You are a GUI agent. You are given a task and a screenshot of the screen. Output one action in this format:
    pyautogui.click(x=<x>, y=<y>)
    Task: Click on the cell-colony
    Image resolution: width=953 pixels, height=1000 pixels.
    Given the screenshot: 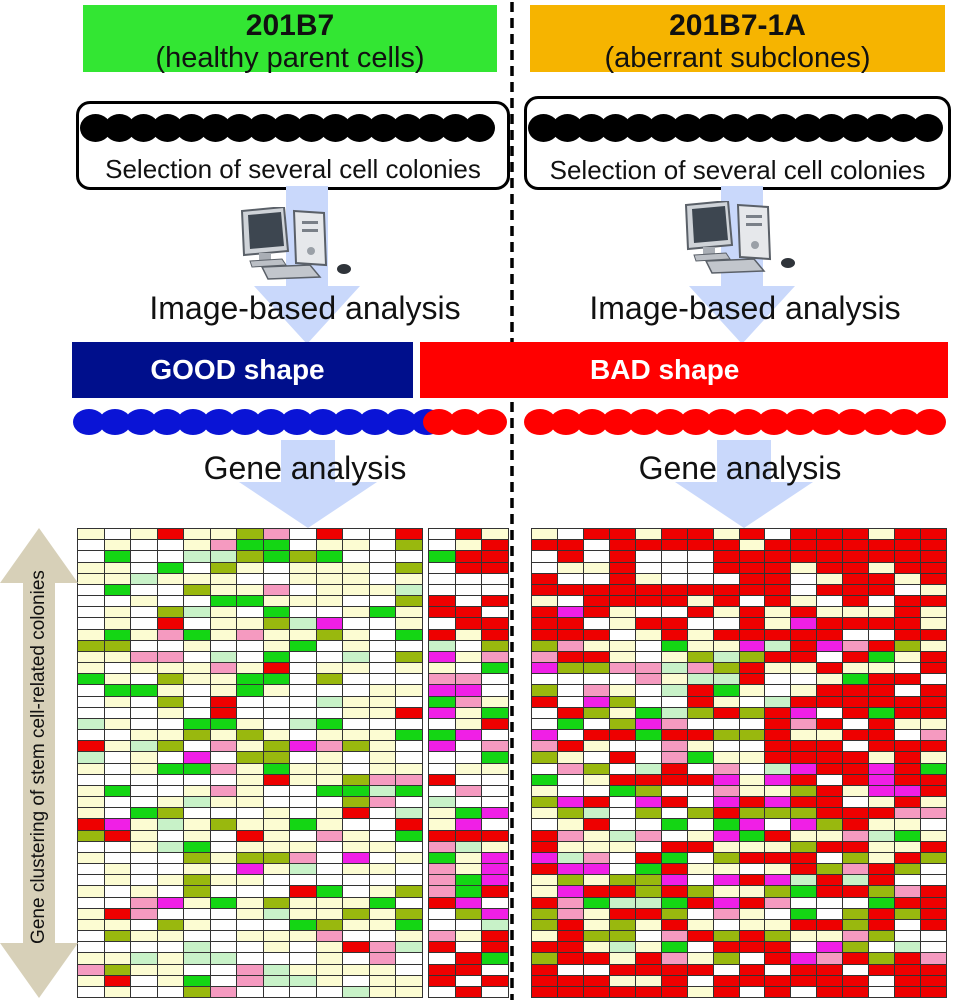 What is the action you would take?
    pyautogui.click(x=479, y=128)
    